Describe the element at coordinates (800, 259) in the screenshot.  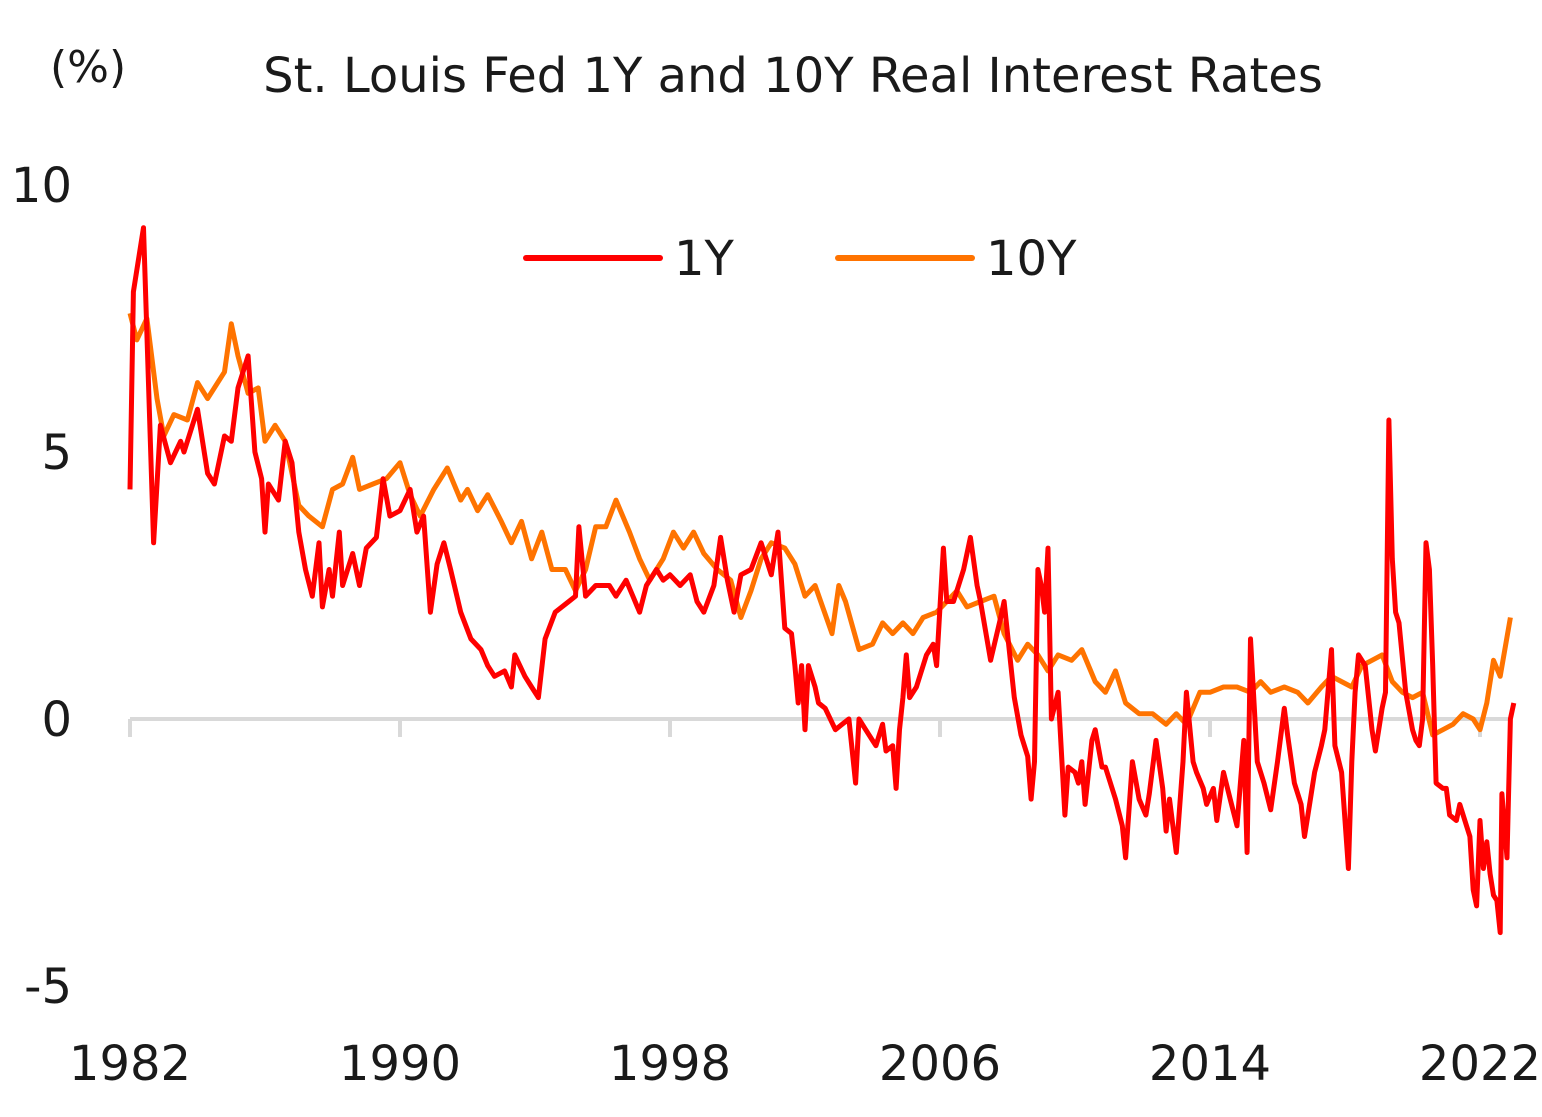
I see `legend: 1Y 10Y` at that location.